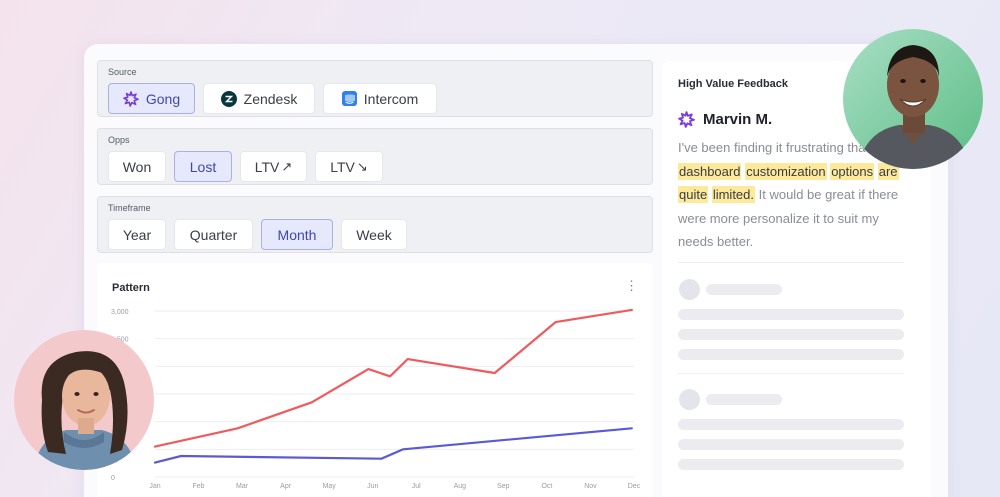 The width and height of the screenshot is (1000, 497). I want to click on more-vertical-icon: ⋮, so click(631, 285).